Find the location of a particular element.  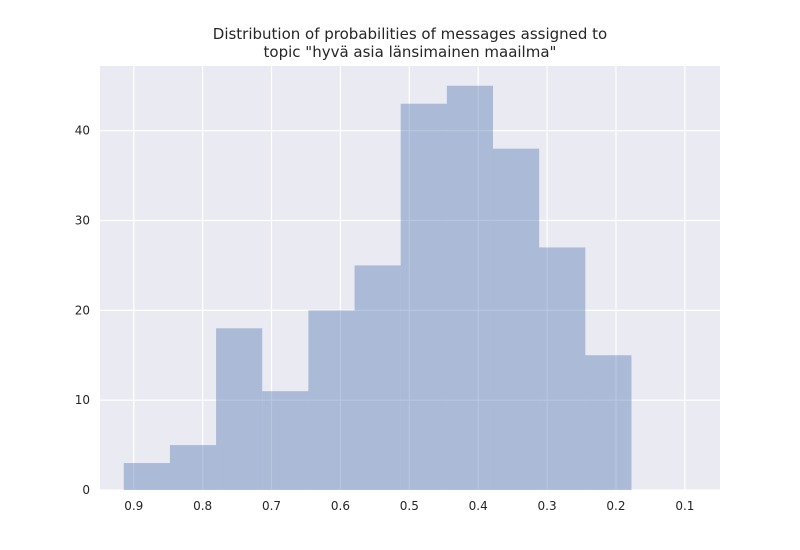

x-tick-label: 0.3 is located at coordinates (547, 506).